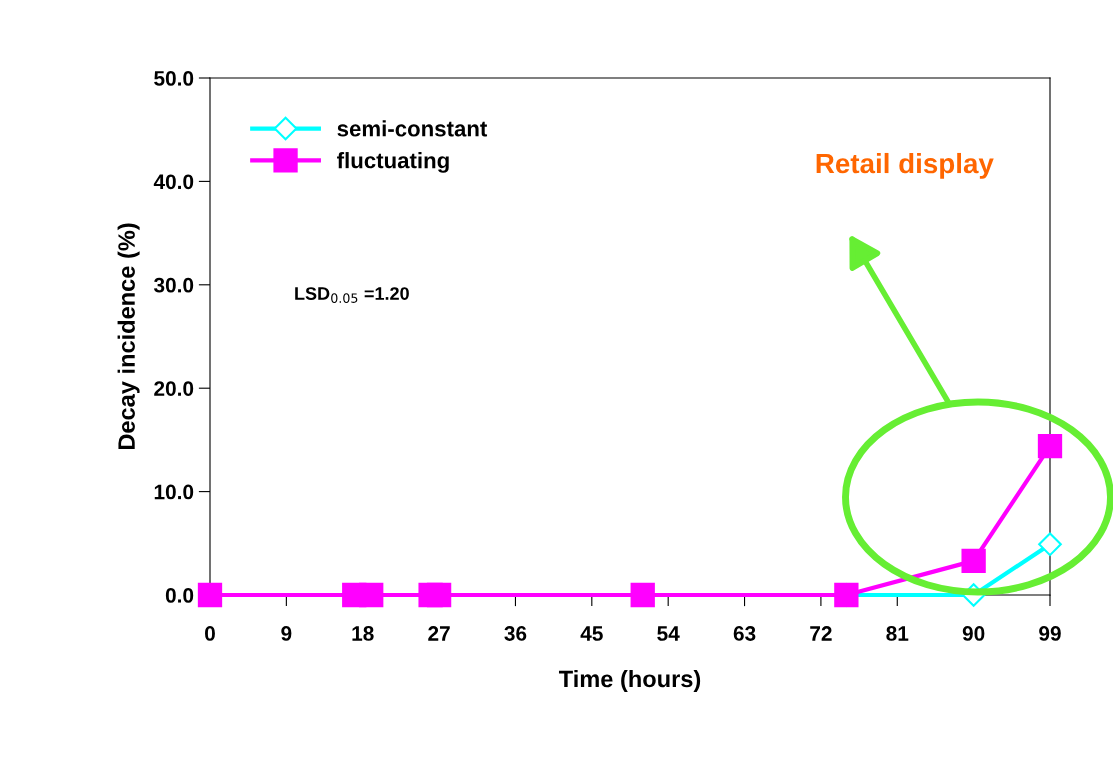 This screenshot has width=1113, height=768. Describe the element at coordinates (179, 595) in the screenshot. I see `y-tick-label: 0.0` at that location.